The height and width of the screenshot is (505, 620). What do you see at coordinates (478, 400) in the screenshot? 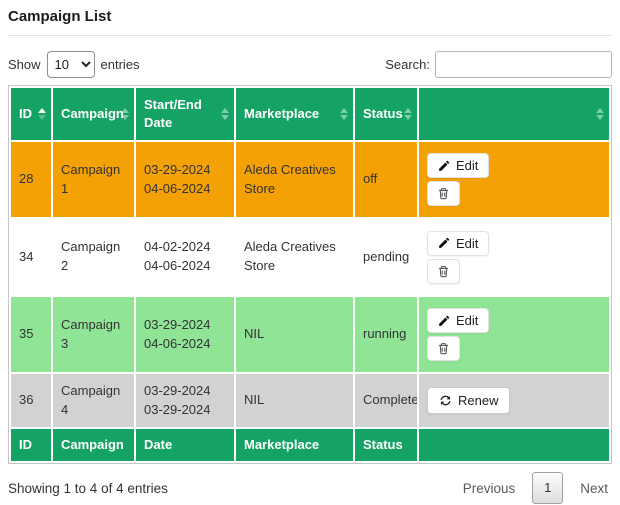
I see `renew-label: Renew` at bounding box center [478, 400].